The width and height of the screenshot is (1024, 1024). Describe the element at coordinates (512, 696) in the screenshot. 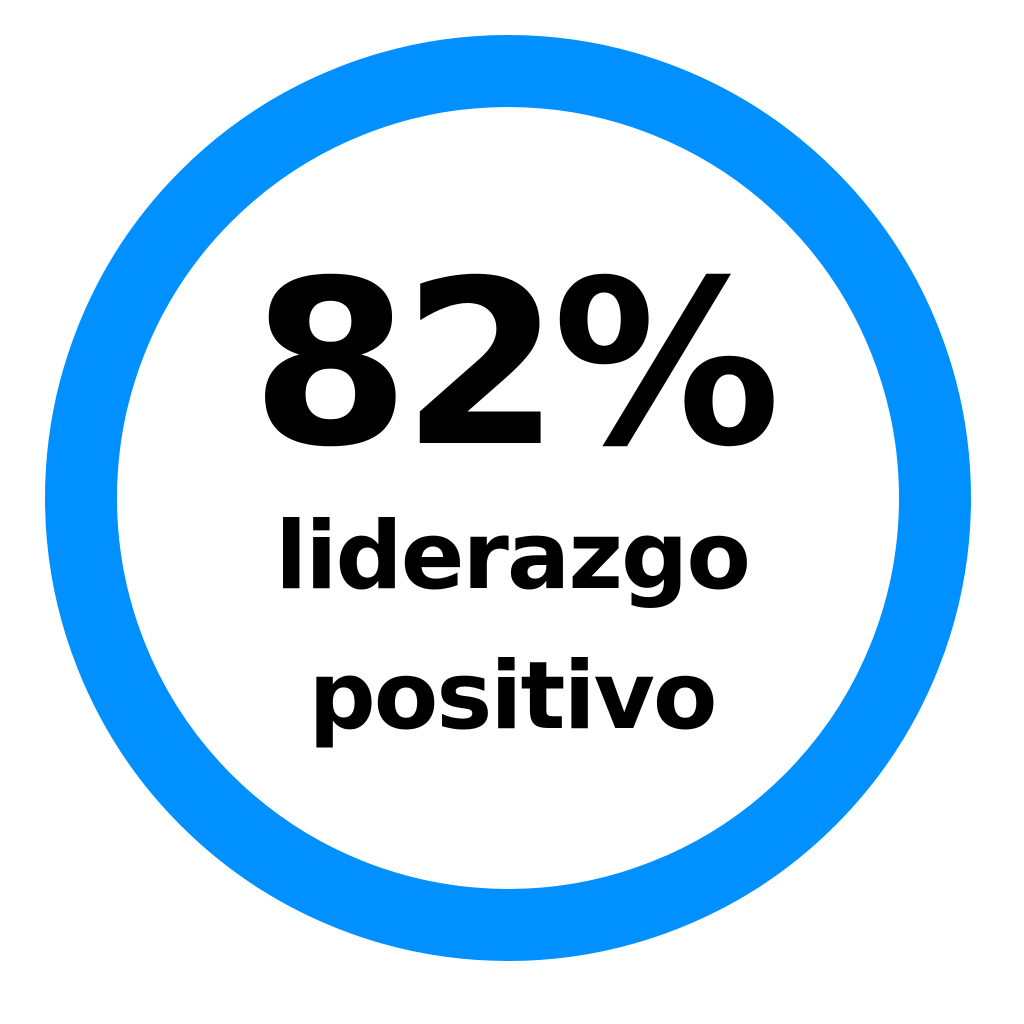

I see `stat-label-line2: positivo` at that location.